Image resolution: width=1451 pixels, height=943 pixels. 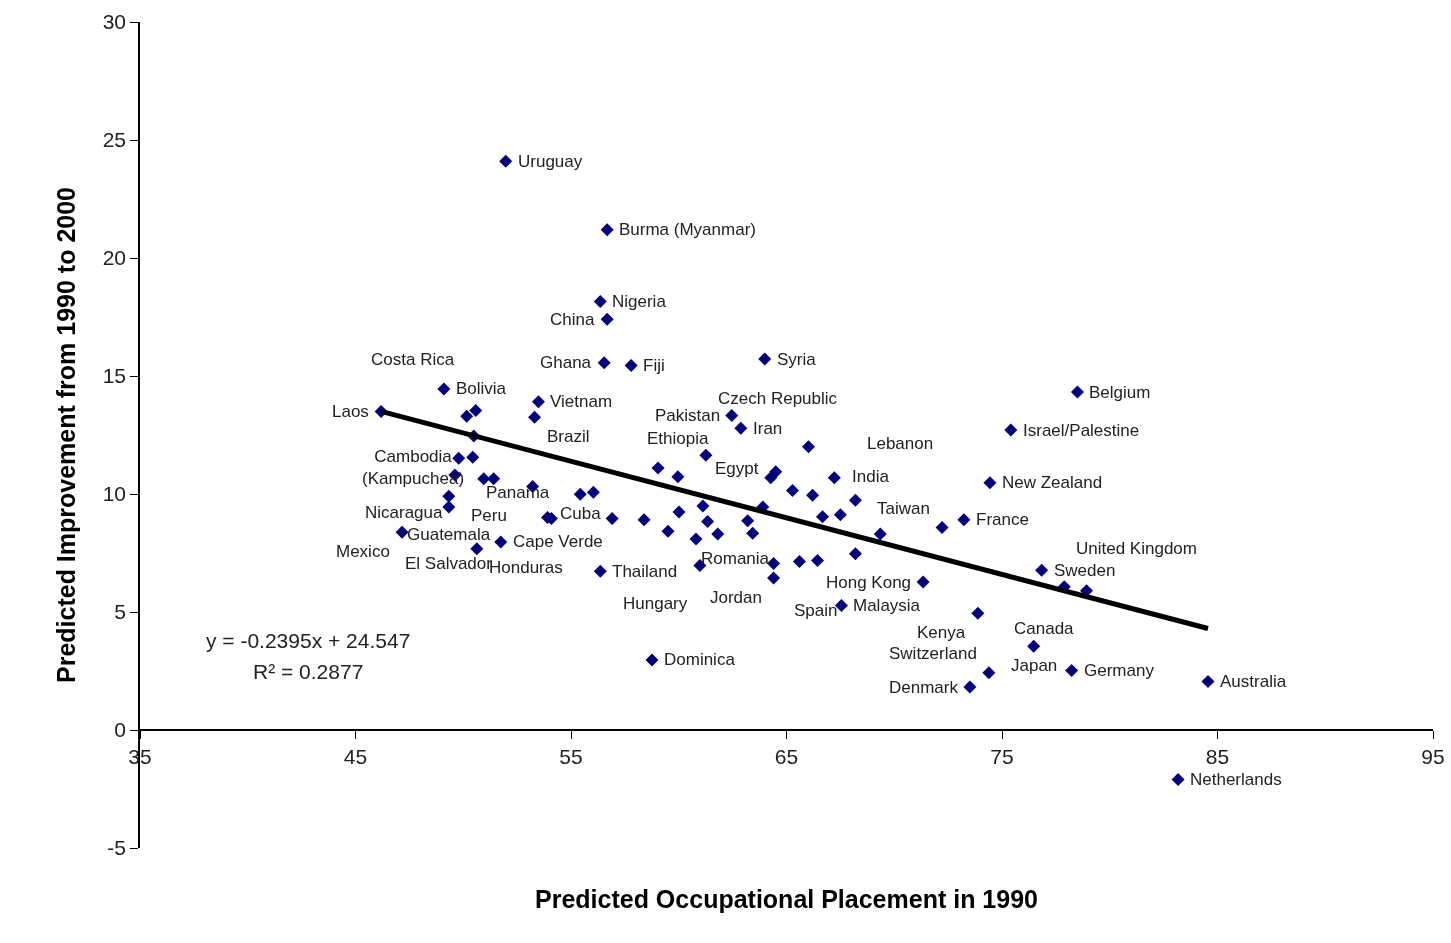 What do you see at coordinates (114, 376) in the screenshot?
I see `y-tick-label: 15` at bounding box center [114, 376].